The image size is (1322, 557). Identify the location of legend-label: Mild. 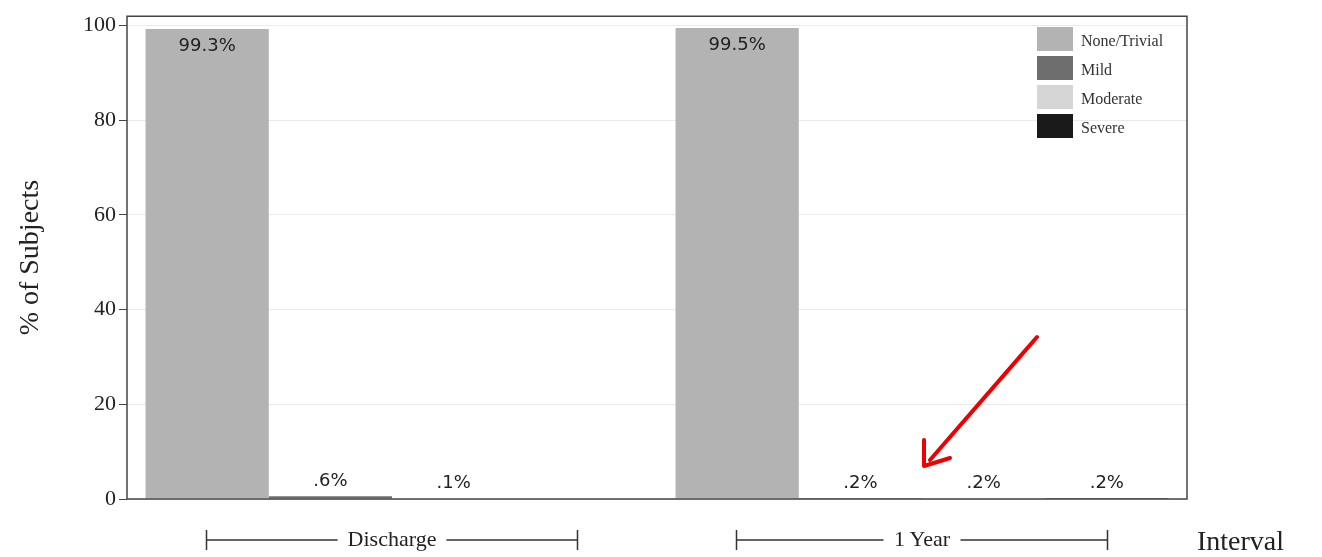
(1097, 69).